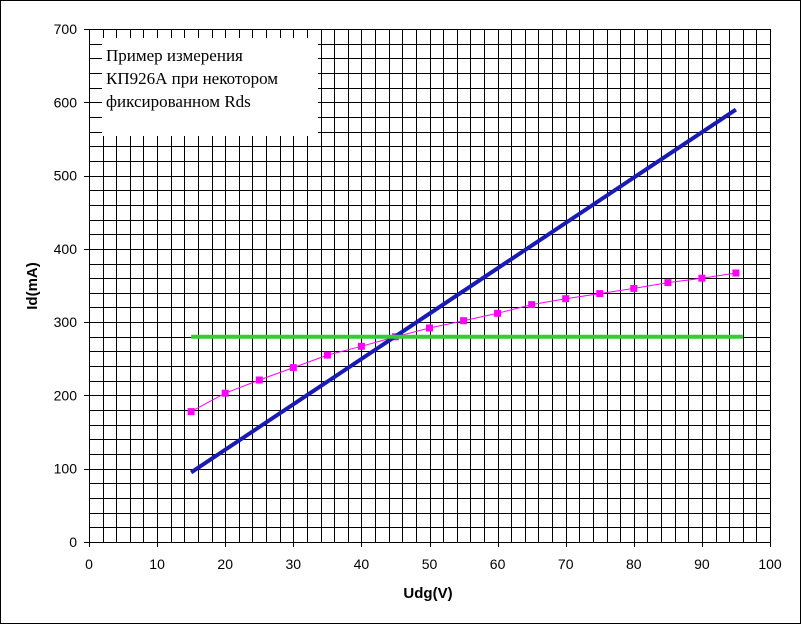 This screenshot has height=624, width=801. What do you see at coordinates (178, 101) in the screenshot?
I see `annotation-line: фиксированном Rds` at bounding box center [178, 101].